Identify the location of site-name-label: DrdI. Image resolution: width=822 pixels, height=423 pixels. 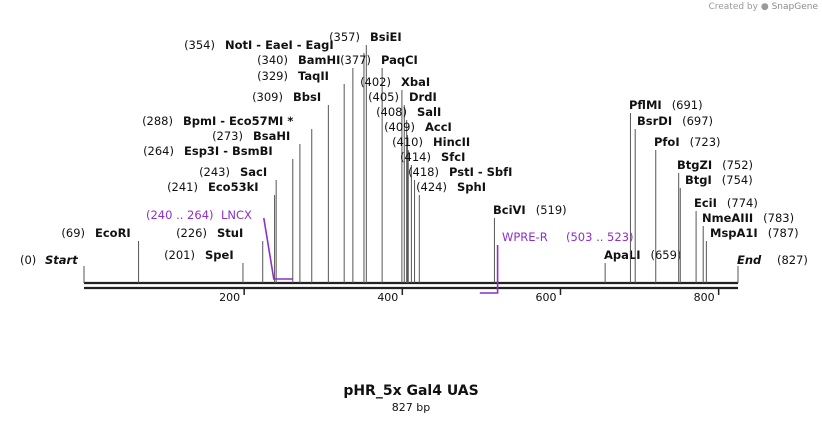
(423, 97).